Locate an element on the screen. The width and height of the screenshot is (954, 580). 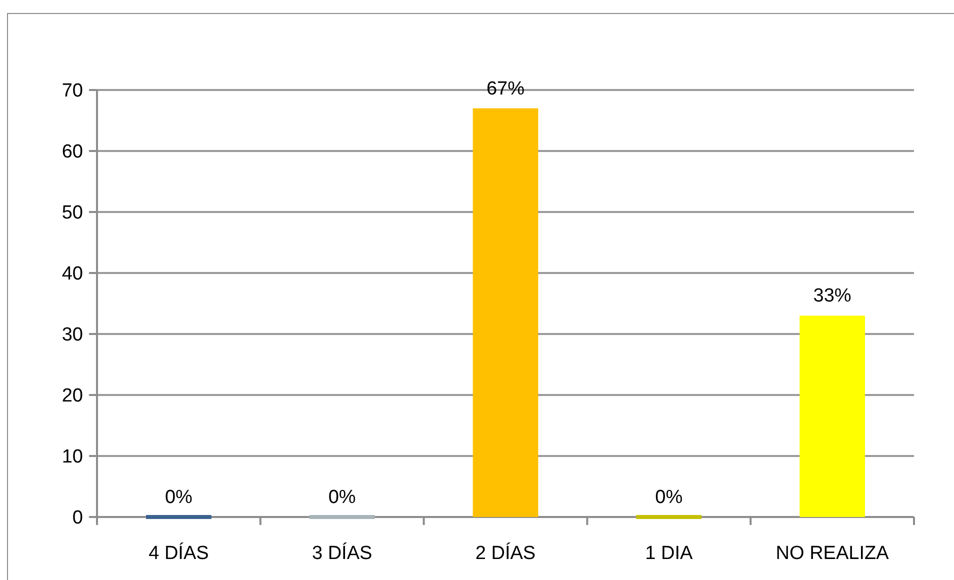
y-tick-label: 10 is located at coordinates (72, 457).